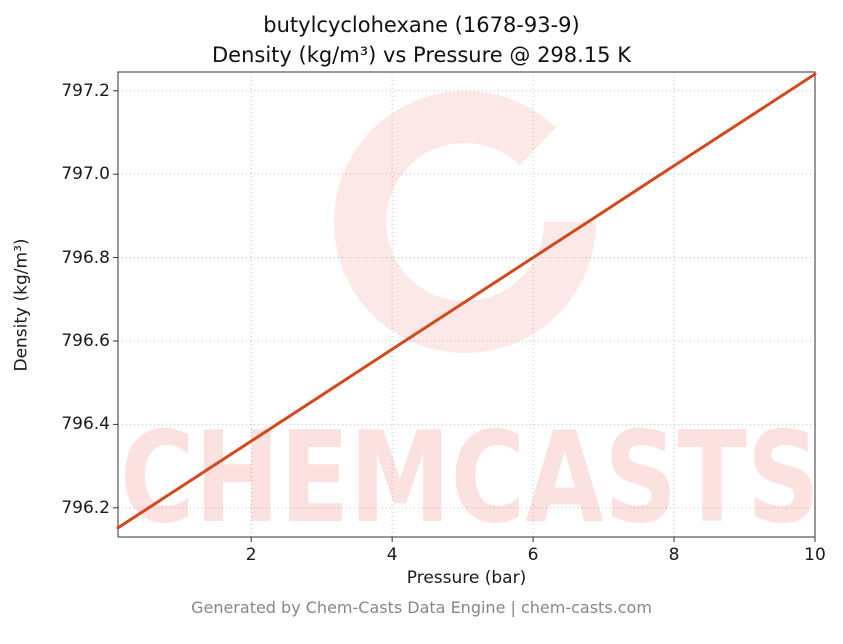 This screenshot has width=843, height=644. Describe the element at coordinates (465, 222) in the screenshot. I see `watermark-logo-icon` at that location.